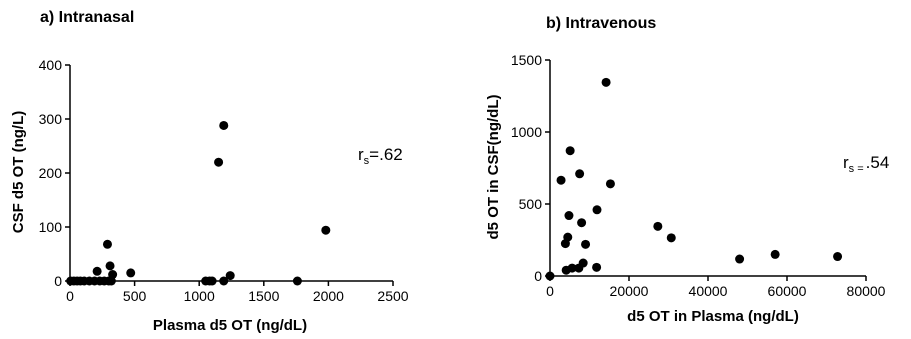 This screenshot has width=911, height=339. What do you see at coordinates (328, 296) in the screenshot?
I see `panel-a-x-tick-label: 2000` at bounding box center [328, 296].